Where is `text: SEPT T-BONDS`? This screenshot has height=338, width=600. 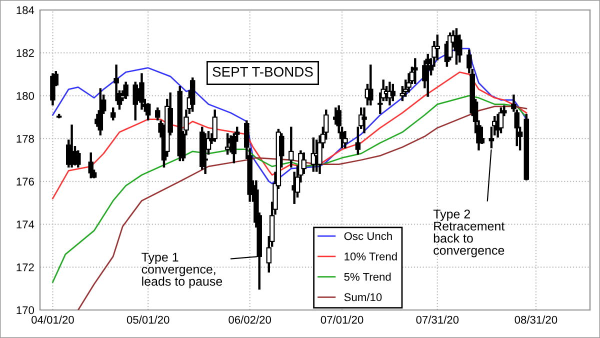
text: SEPT T-BONDS is located at coordinates (262, 71).